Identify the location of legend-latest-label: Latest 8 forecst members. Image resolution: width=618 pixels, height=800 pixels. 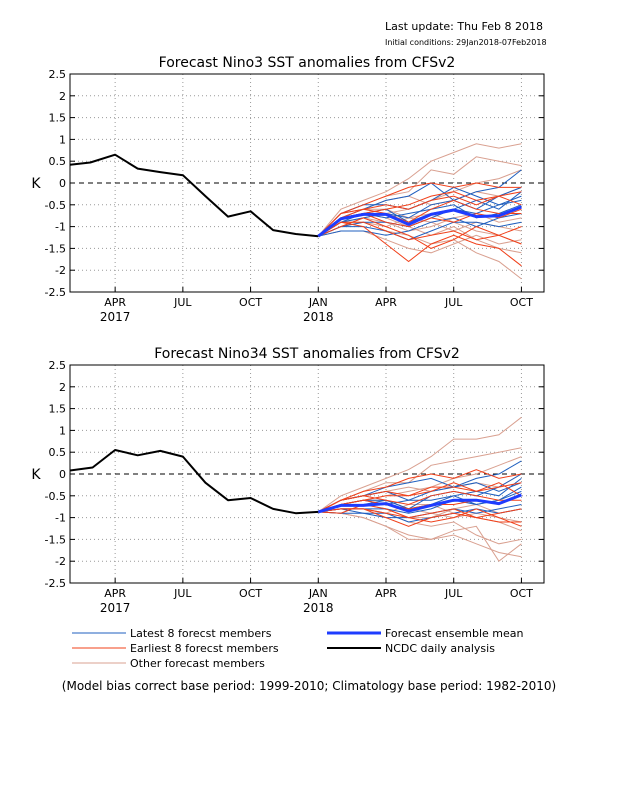
(201, 633).